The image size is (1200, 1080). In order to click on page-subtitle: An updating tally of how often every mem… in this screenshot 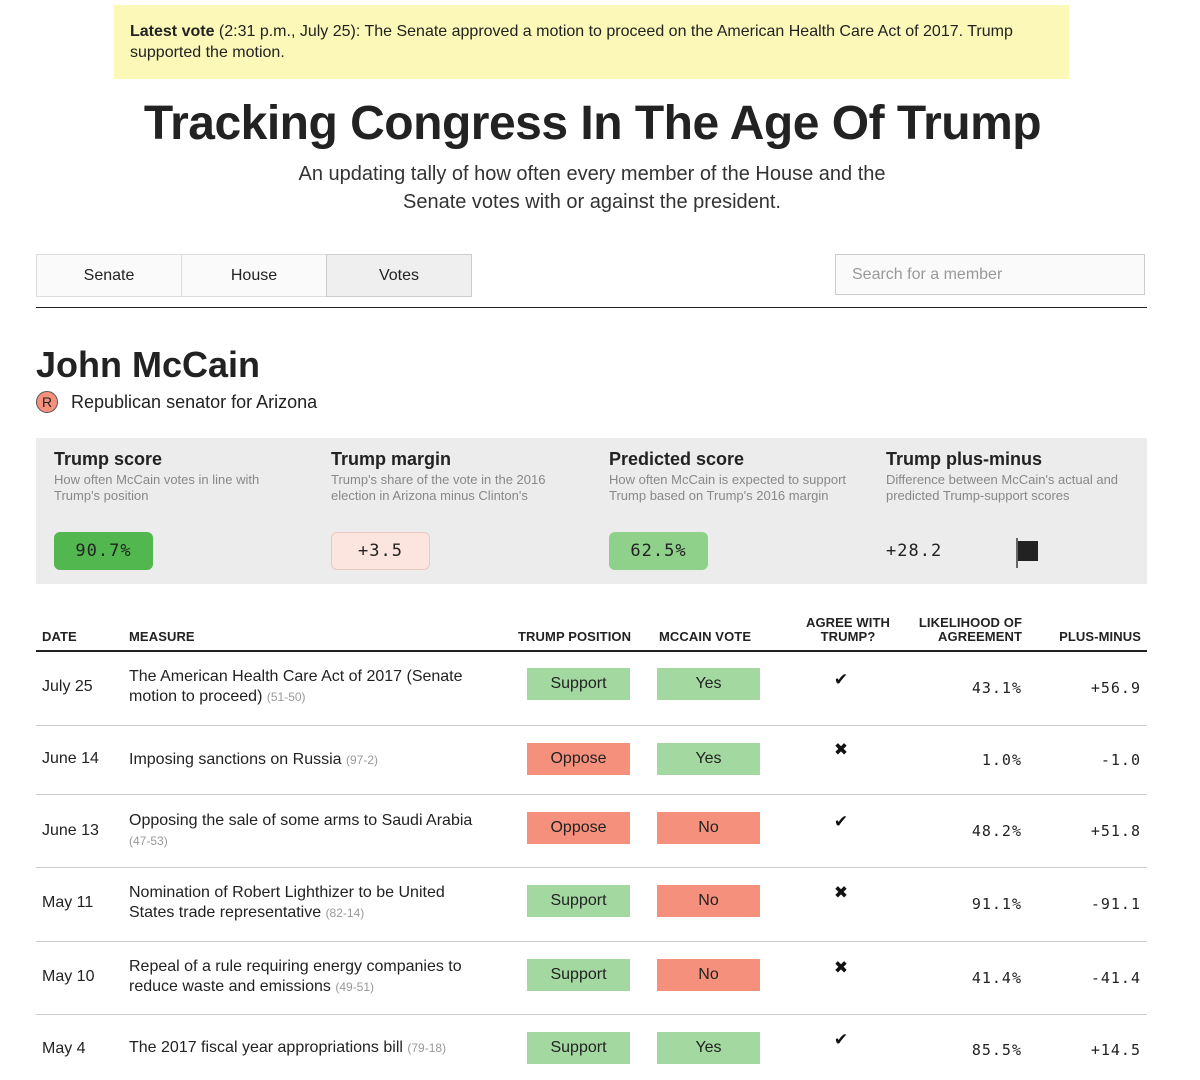, I will do `click(592, 188)`.